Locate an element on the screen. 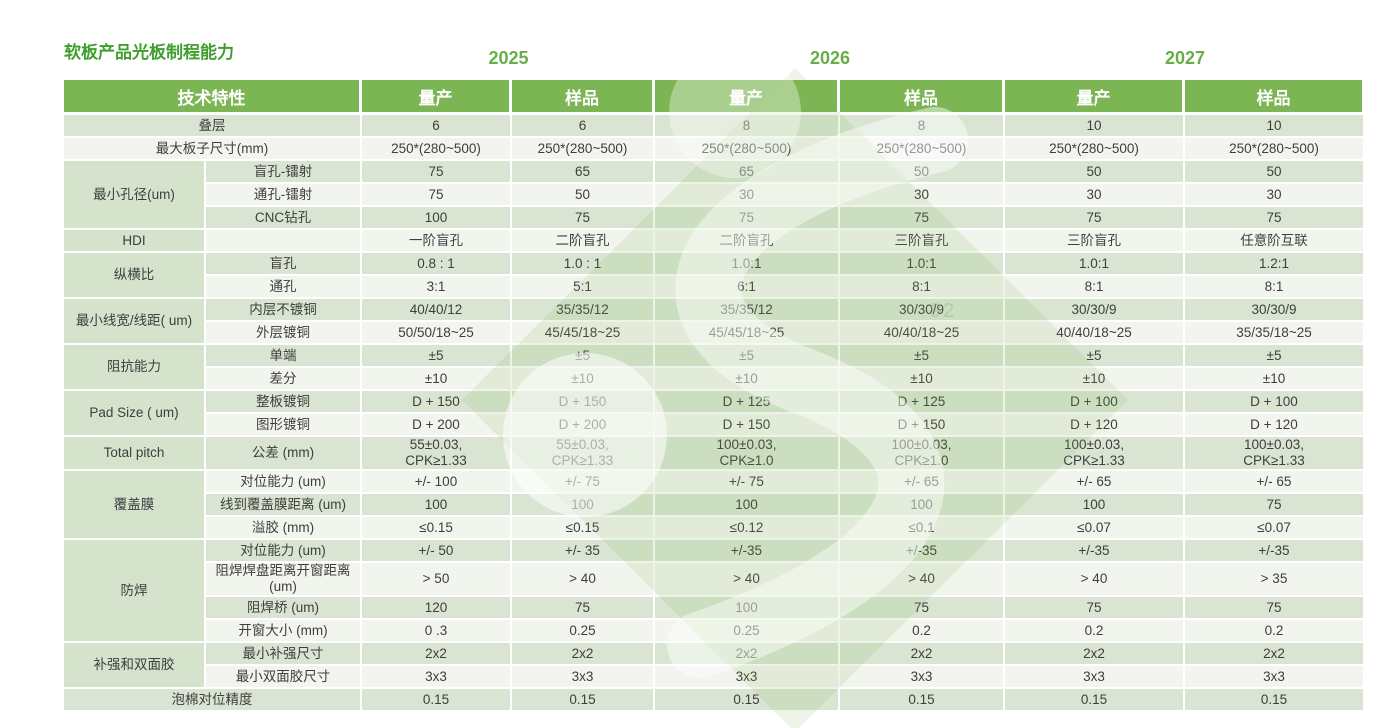 This screenshot has width=1400, height=728. sub-label: 盲孔 is located at coordinates (284, 264).